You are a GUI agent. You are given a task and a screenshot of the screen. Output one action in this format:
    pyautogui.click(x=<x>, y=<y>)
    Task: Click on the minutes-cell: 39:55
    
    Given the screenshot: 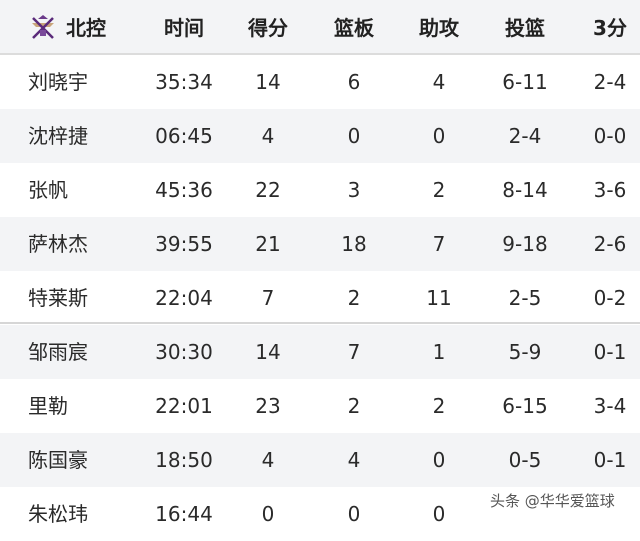 What is the action you would take?
    pyautogui.click(x=184, y=244)
    